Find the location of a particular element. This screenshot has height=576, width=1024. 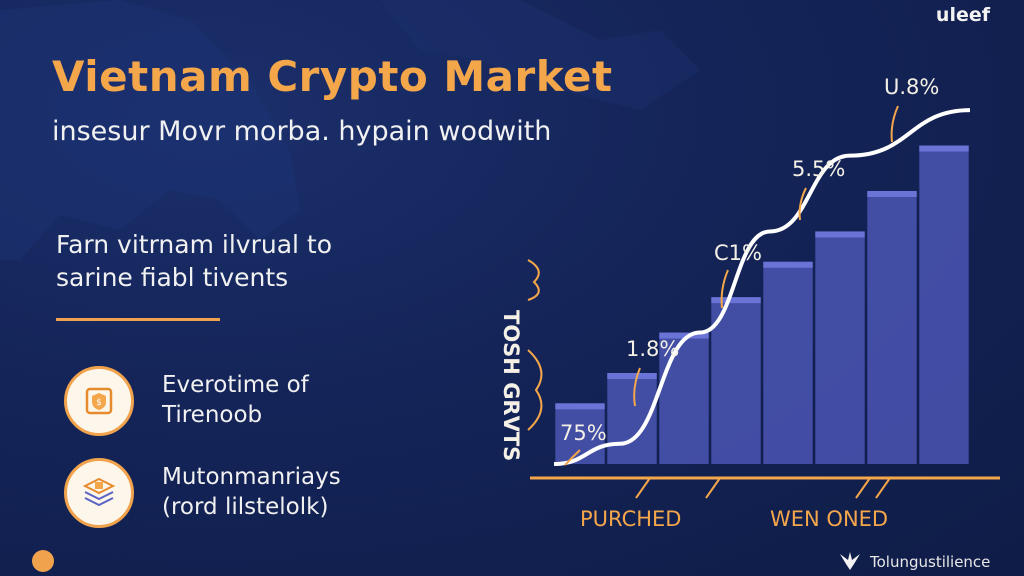

data-label: U.8% is located at coordinates (911, 87).